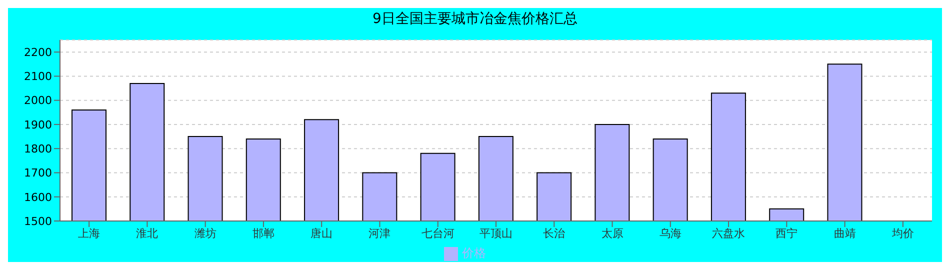  What do you see at coordinates (38, 77) in the screenshot?
I see `y-tick-label: 2100` at bounding box center [38, 77].